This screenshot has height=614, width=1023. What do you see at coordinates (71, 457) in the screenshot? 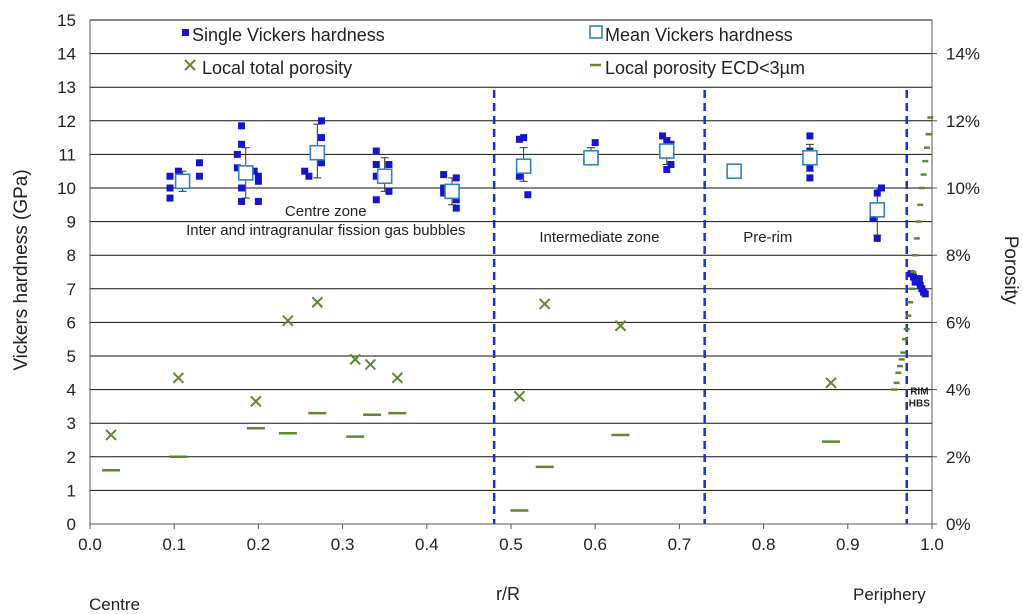
I see `y-tick-label: 2` at bounding box center [71, 457].